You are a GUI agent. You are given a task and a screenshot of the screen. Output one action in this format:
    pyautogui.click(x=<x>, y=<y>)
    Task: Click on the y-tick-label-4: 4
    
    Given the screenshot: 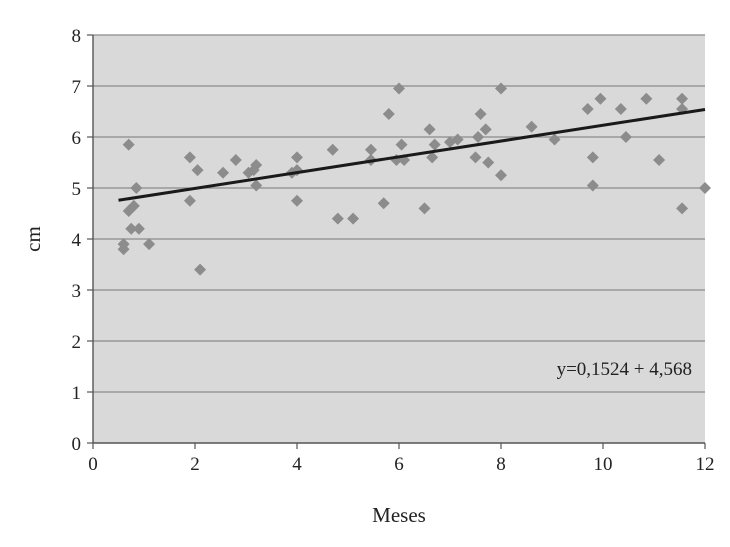 What is the action you would take?
    pyautogui.click(x=77, y=240)
    